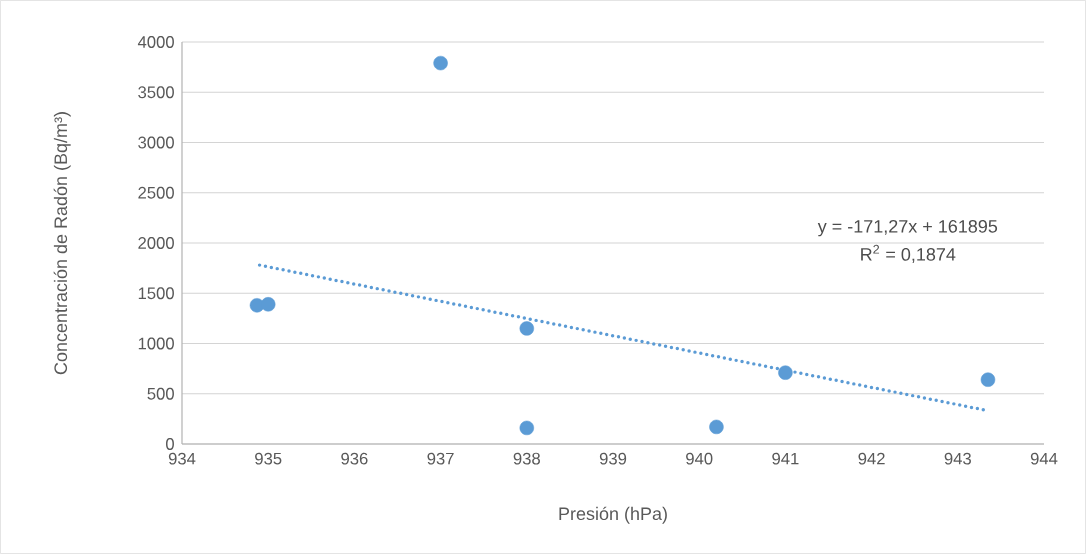 This screenshot has width=1086, height=554. I want to click on y-tick-label: 0, so click(170, 444).